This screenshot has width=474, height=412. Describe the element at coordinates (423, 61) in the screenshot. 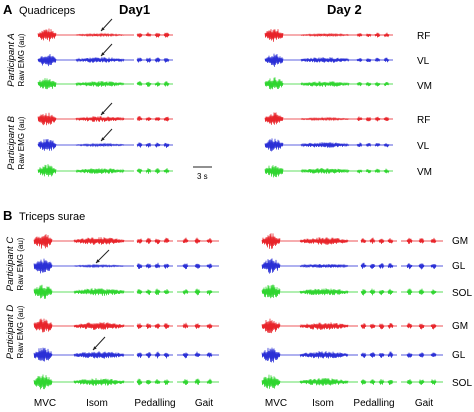

I see `muscle-label-vl: VL` at that location.